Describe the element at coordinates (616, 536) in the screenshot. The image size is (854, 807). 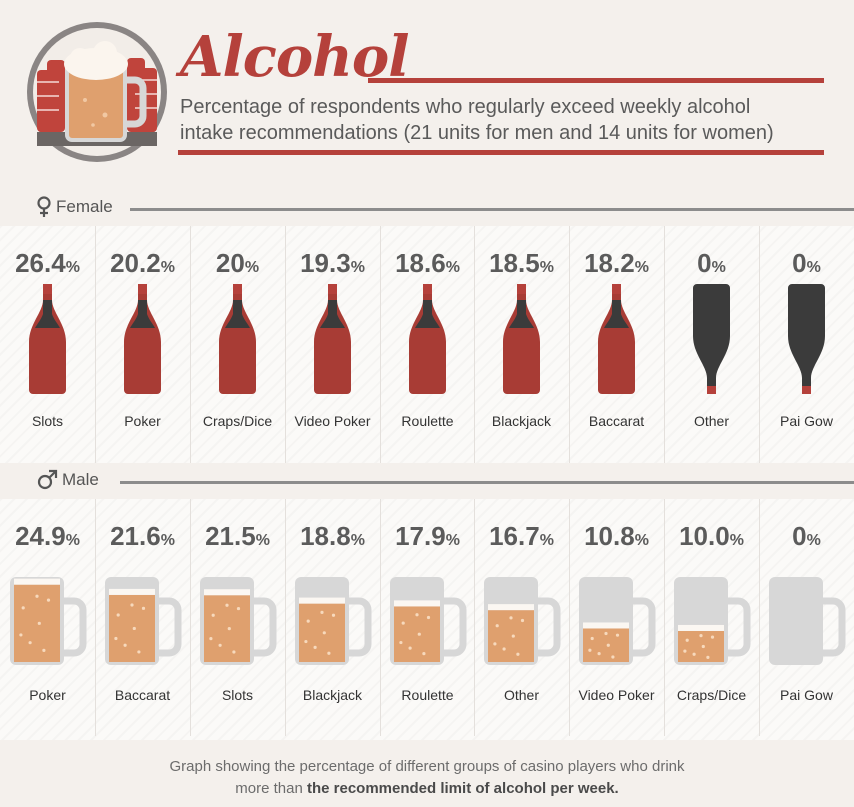
I see `percentage-label: 10.8%` at that location.